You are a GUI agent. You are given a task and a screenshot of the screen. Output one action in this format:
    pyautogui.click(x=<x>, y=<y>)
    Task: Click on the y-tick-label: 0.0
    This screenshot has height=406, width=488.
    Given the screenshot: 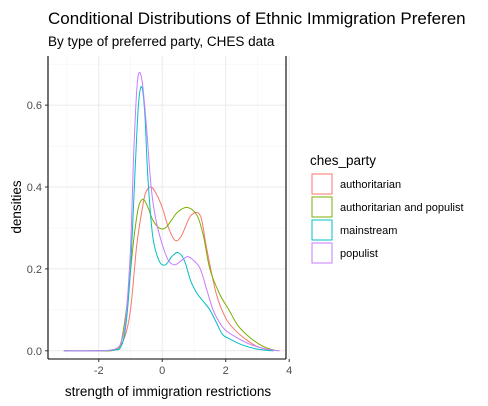 What is the action you would take?
    pyautogui.click(x=34, y=352)
    